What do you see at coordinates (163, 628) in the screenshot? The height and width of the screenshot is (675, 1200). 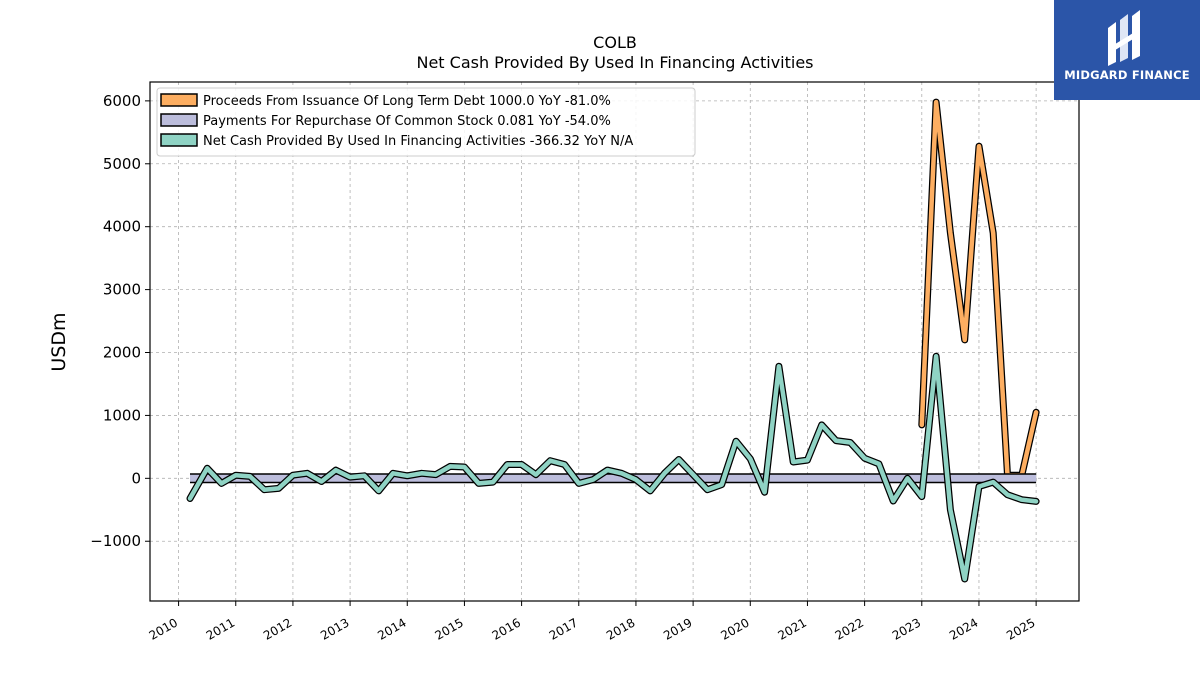 I see `x-tick-label: 2010` at bounding box center [163, 628].